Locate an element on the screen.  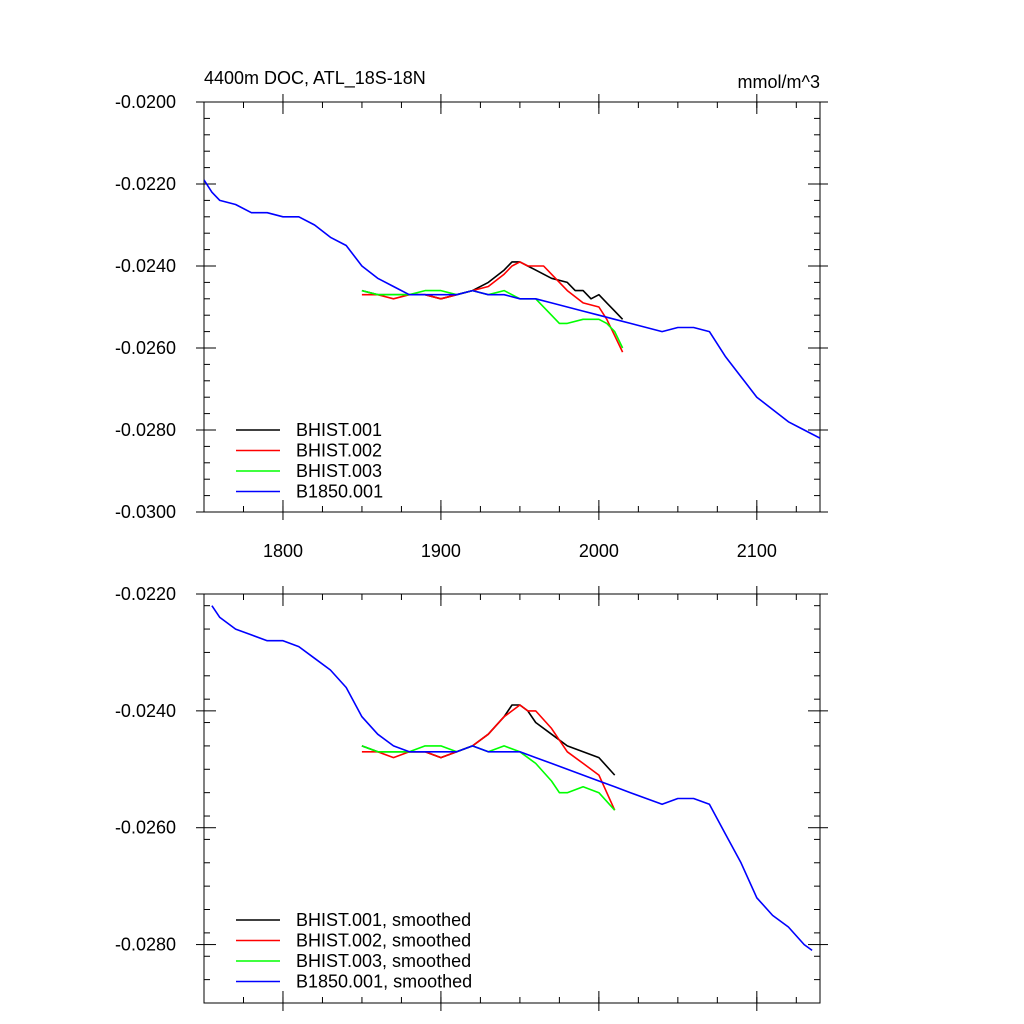
legend-label: BHIST.003 is located at coordinates (339, 471).